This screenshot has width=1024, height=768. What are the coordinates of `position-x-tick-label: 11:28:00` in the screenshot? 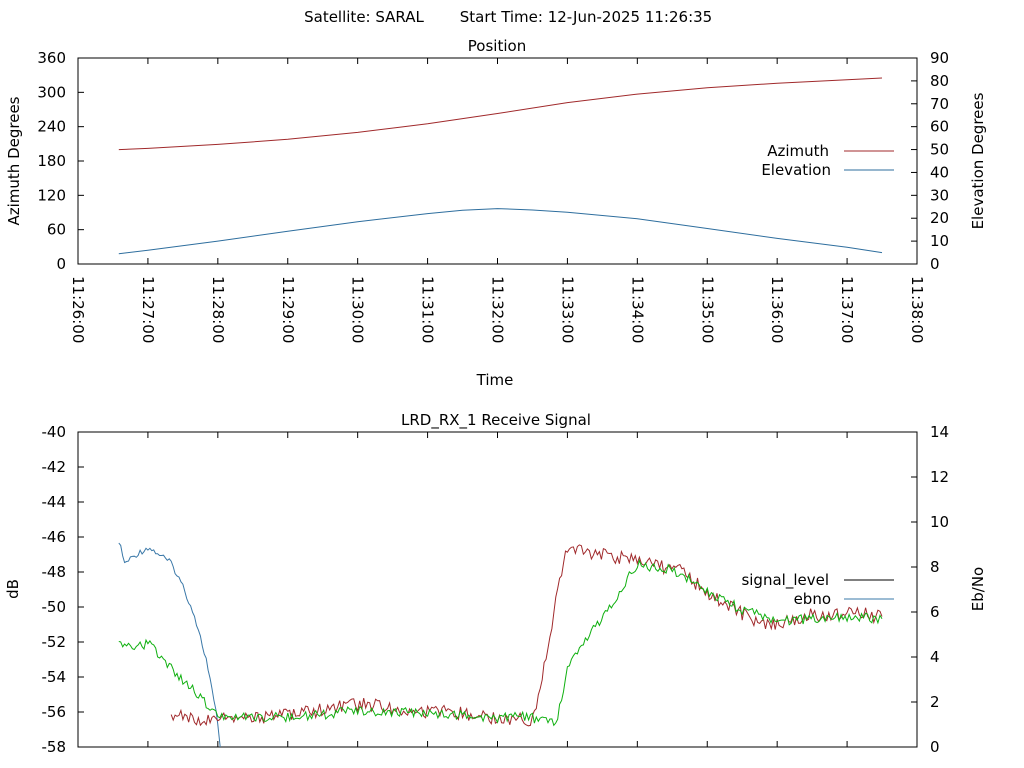 It's located at (218, 309).